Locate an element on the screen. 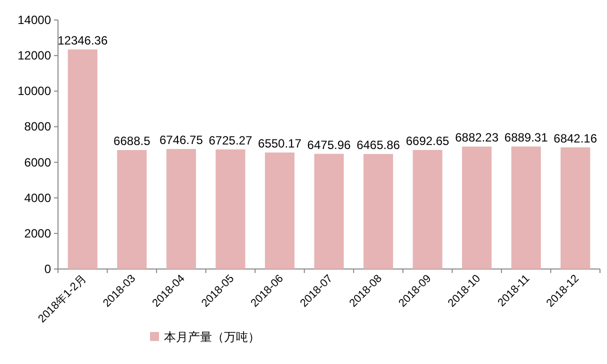  data-label: 6882.23 is located at coordinates (477, 137).